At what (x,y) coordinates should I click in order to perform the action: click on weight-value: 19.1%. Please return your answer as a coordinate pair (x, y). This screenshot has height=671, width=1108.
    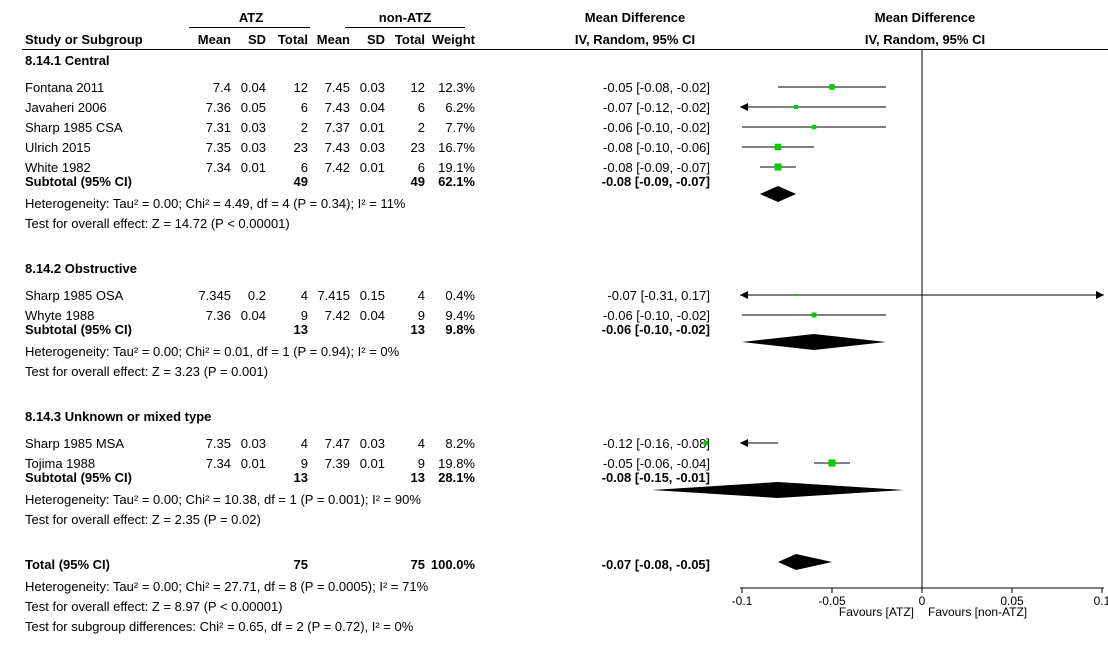
    Looking at the image, I should click on (456, 167).